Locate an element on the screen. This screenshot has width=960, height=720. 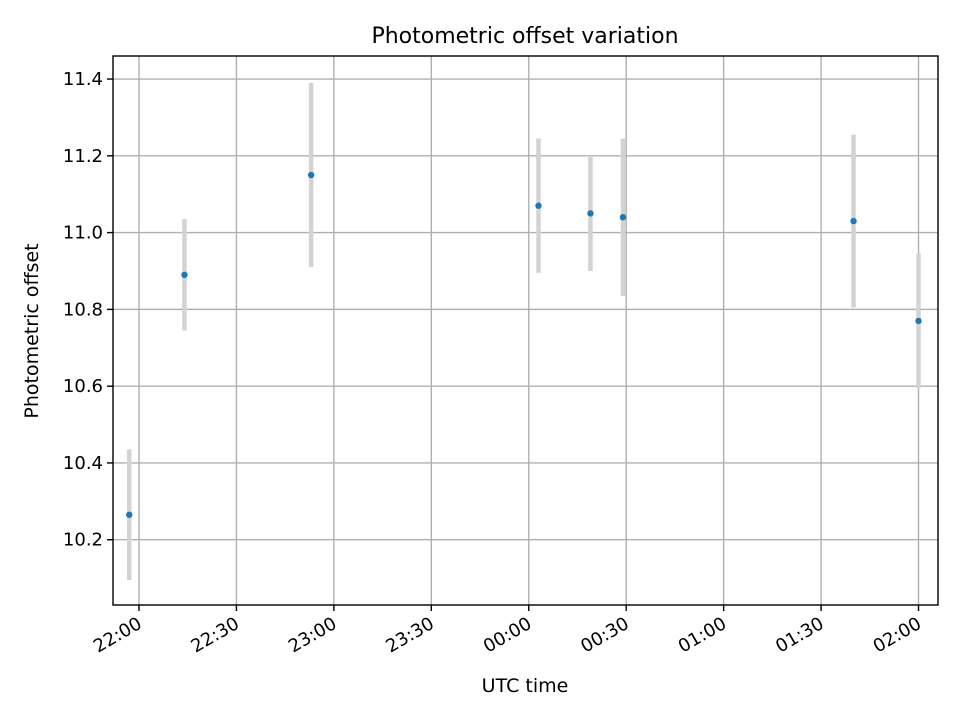
y-tick-label: 11.0 is located at coordinates (83, 233).